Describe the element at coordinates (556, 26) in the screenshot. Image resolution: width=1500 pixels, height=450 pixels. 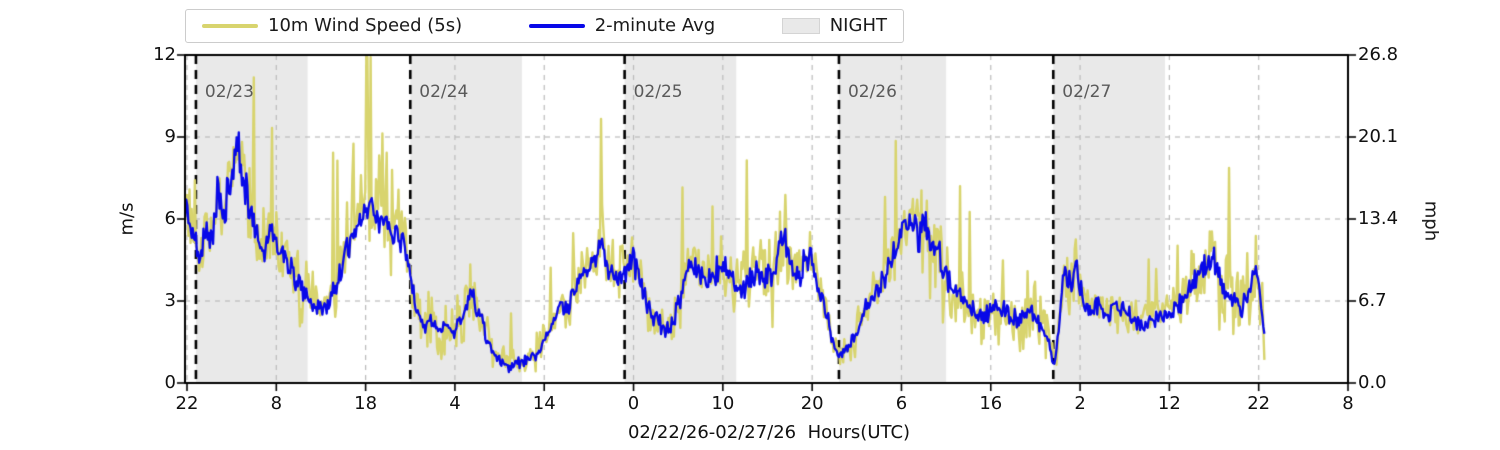
I see `two-minute-avg-line-swatch-icon` at that location.